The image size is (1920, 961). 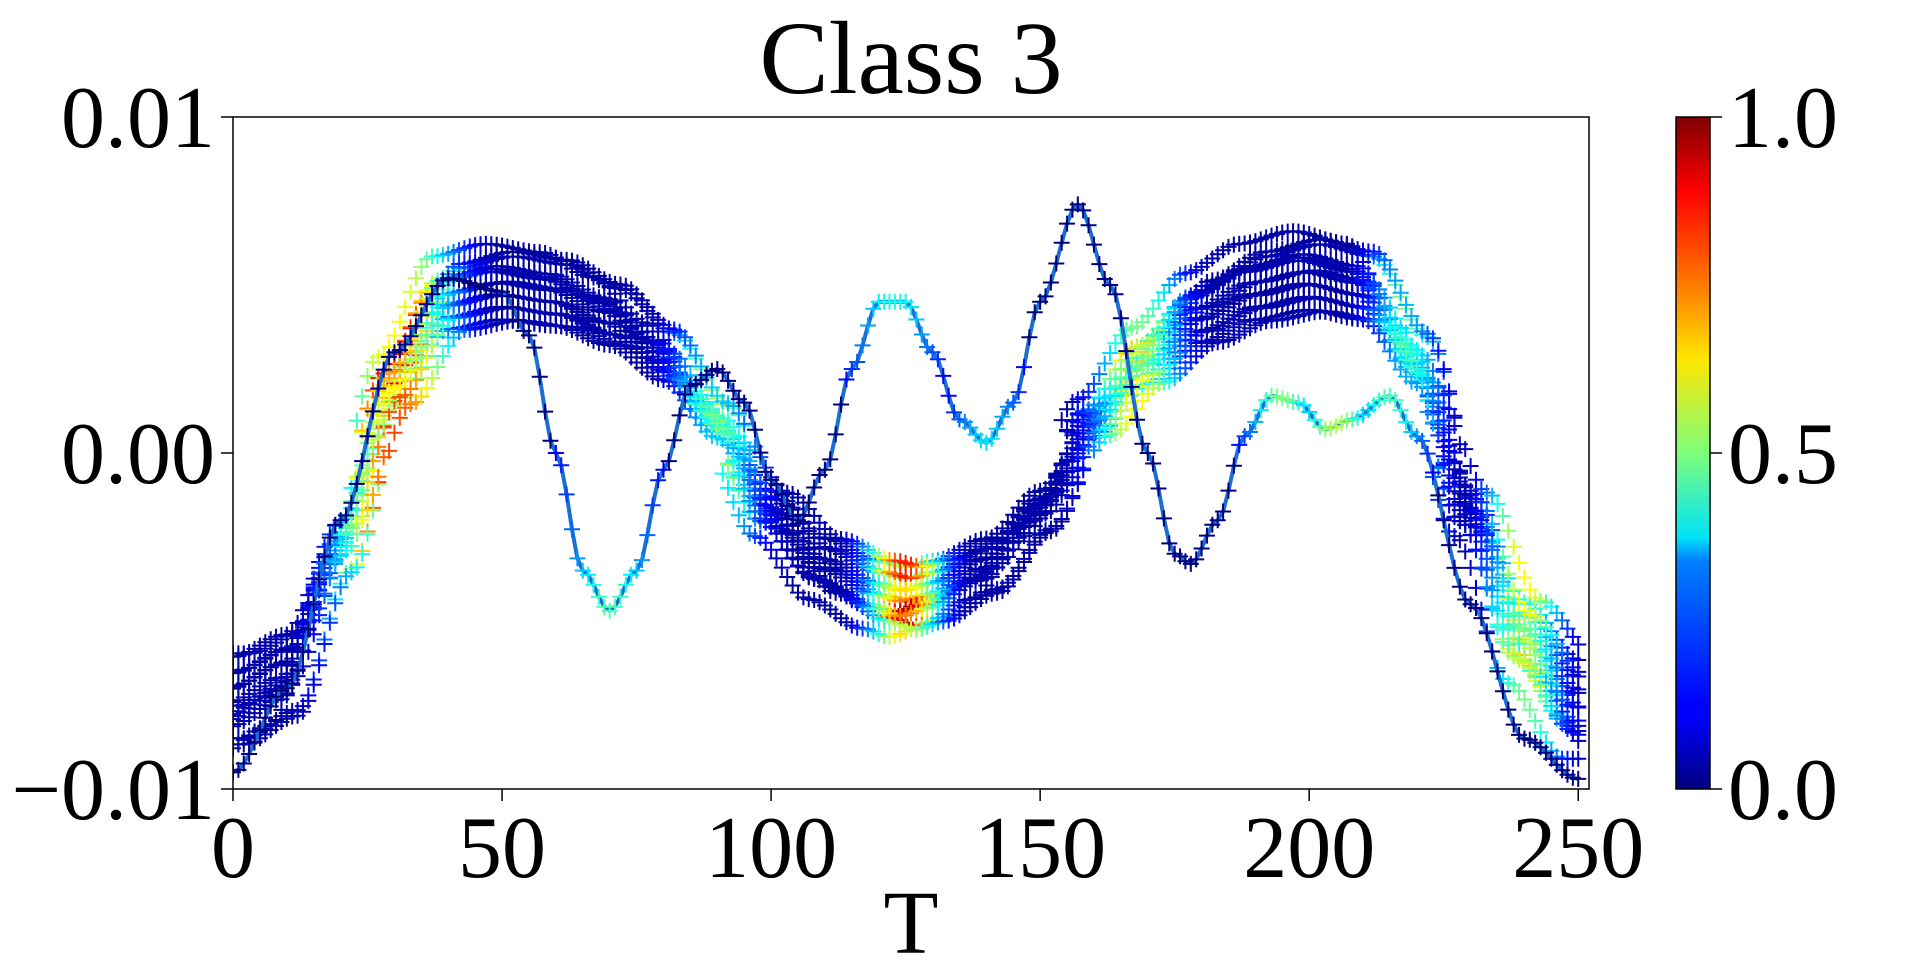 What do you see at coordinates (1578, 848) in the screenshot?
I see `x-tick-label: 250` at bounding box center [1578, 848].